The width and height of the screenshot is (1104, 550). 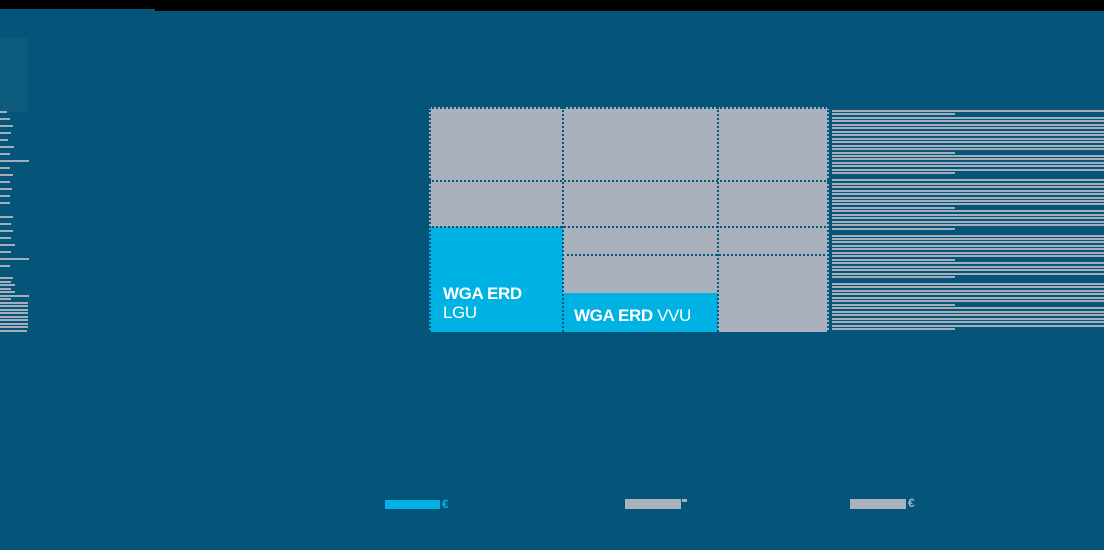 What do you see at coordinates (496, 279) in the screenshot?
I see `treemap-highlight-wga-erd-lgu: WGA ERD LGU` at bounding box center [496, 279].